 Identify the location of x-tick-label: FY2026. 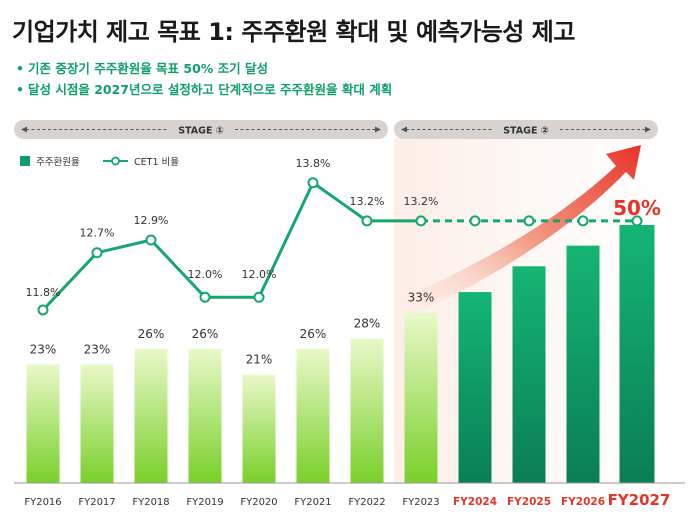
(583, 502).